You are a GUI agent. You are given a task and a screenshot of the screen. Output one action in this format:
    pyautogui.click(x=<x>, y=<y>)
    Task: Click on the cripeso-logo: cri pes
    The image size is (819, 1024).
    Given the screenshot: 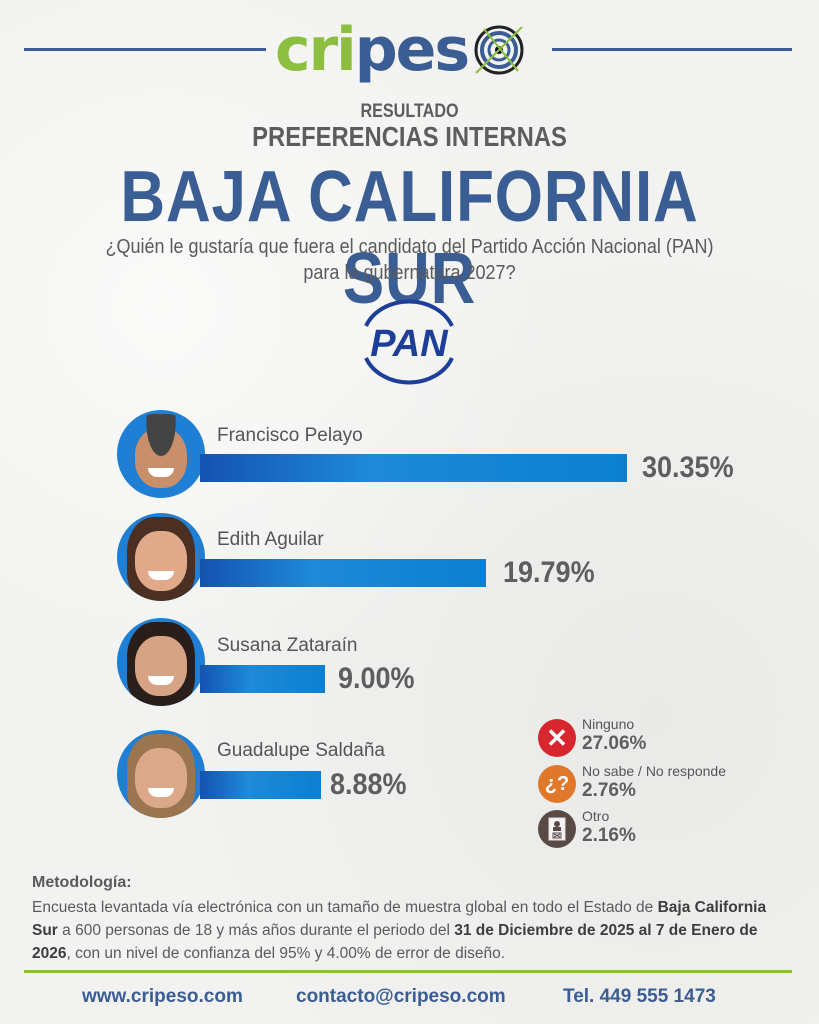 What is the action you would take?
    pyautogui.click(x=410, y=50)
    